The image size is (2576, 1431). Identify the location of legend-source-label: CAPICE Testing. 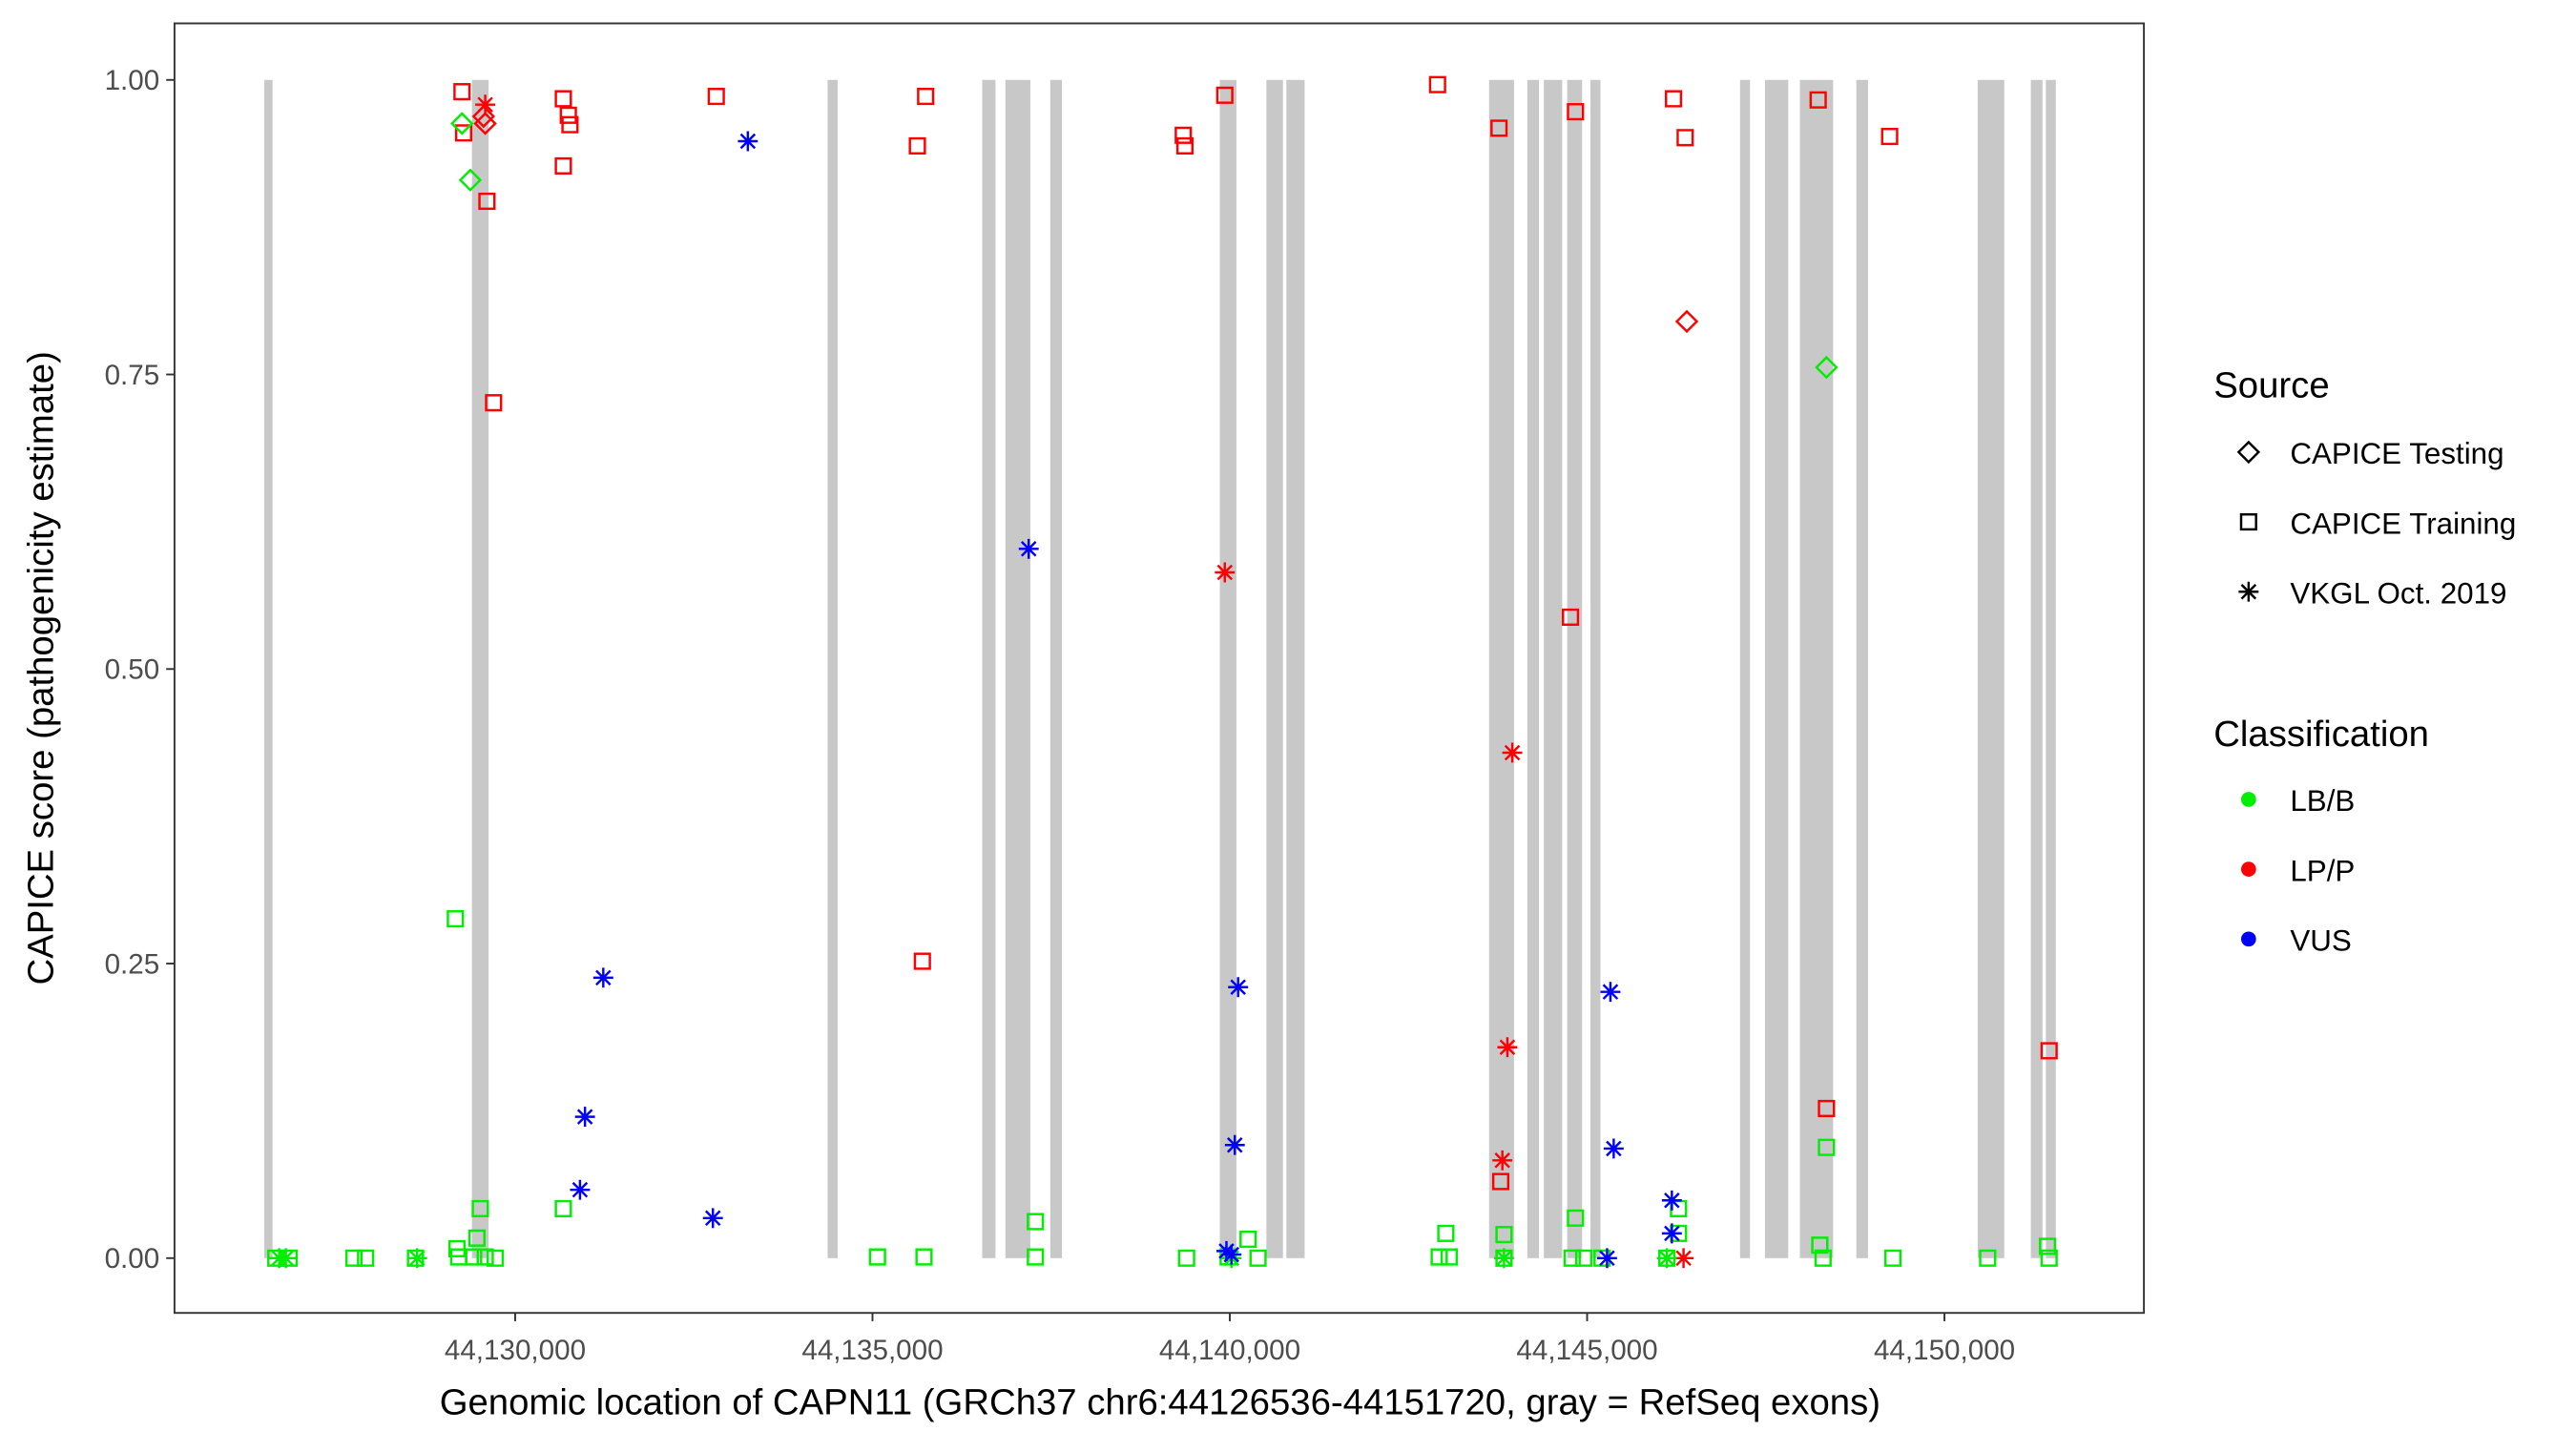
(2396, 453).